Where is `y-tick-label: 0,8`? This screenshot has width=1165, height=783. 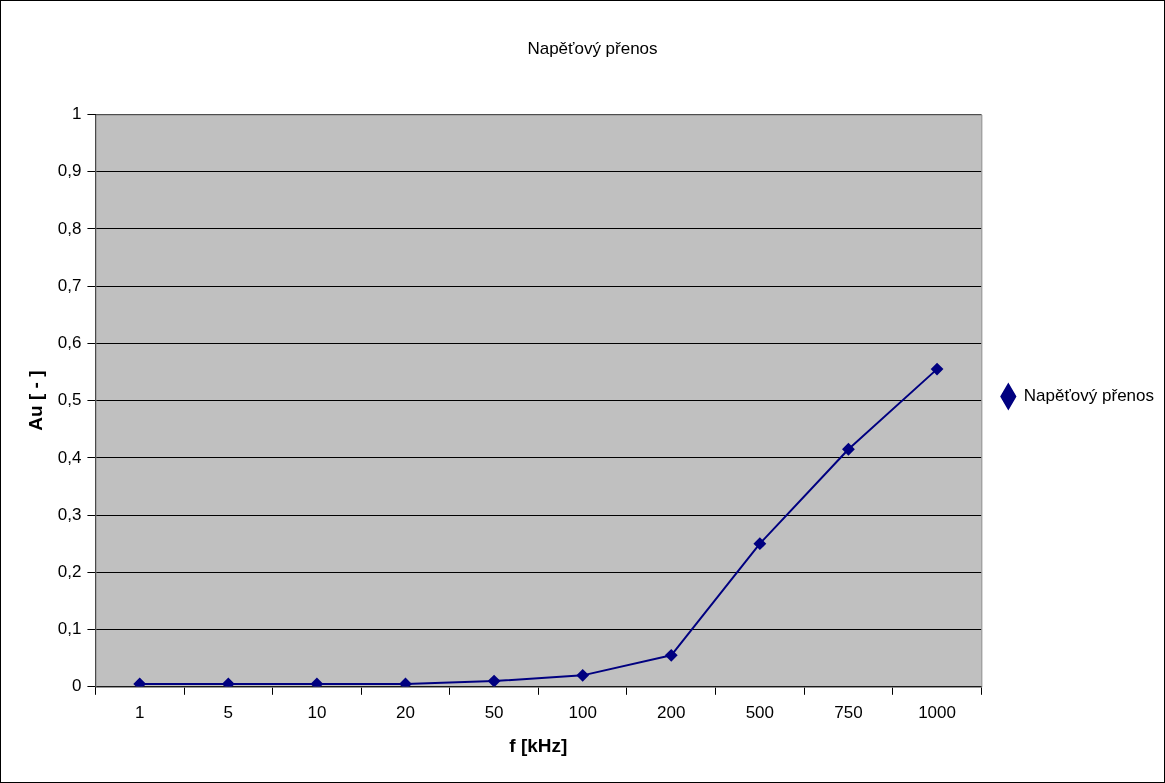
y-tick-label: 0,8 is located at coordinates (69, 228).